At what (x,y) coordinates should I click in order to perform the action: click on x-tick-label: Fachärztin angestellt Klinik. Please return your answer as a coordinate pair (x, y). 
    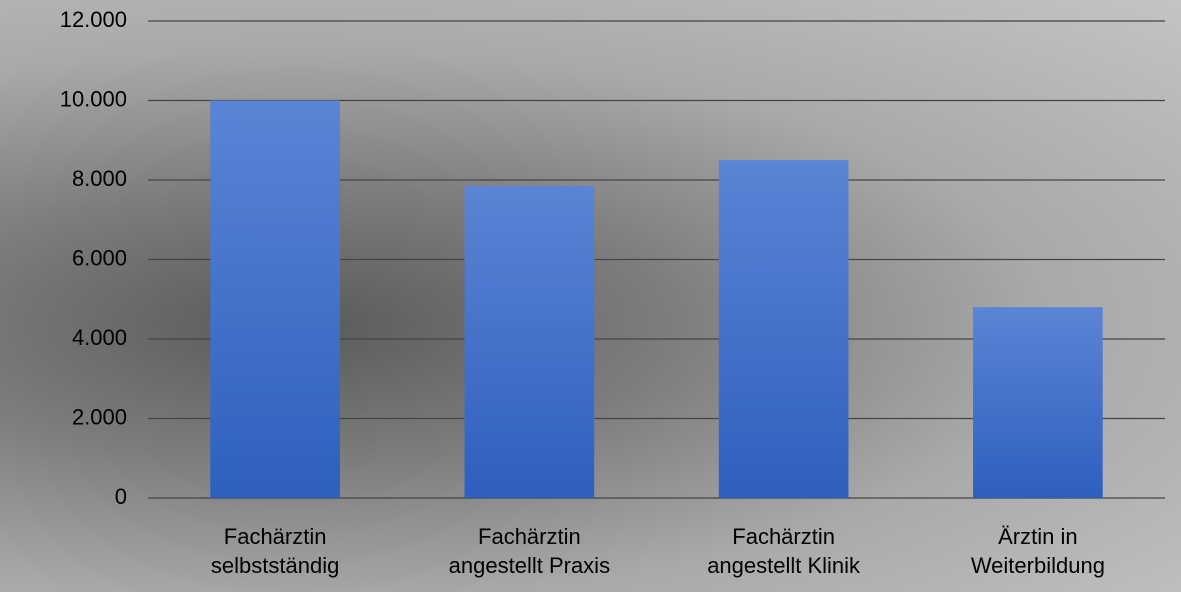
    Looking at the image, I should click on (784, 551).